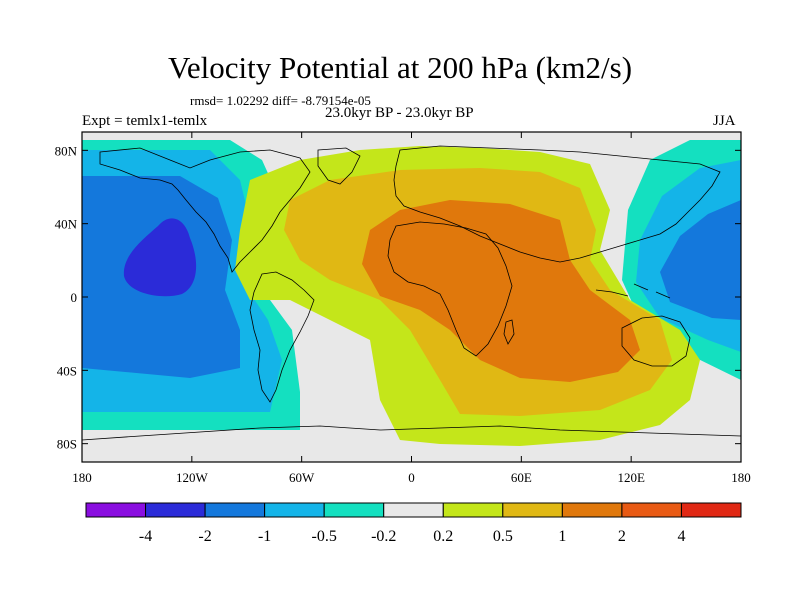 Image resolution: width=800 pixels, height=600 pixels. What do you see at coordinates (411, 433) in the screenshot?
I see `coast-antarctica` at bounding box center [411, 433].